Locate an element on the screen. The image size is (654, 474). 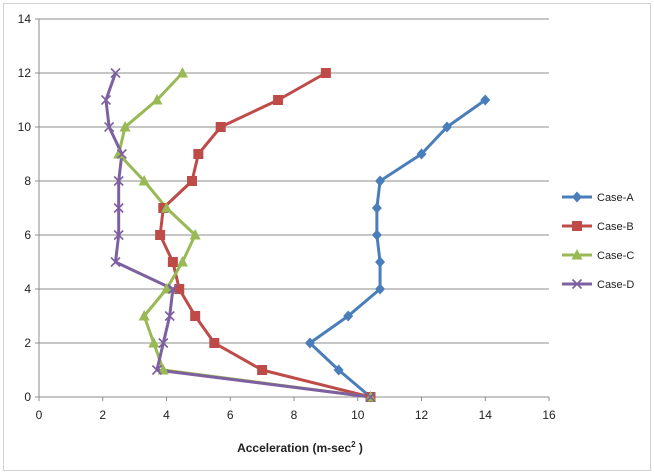
y-tick-label: 12 is located at coordinates (25, 73).